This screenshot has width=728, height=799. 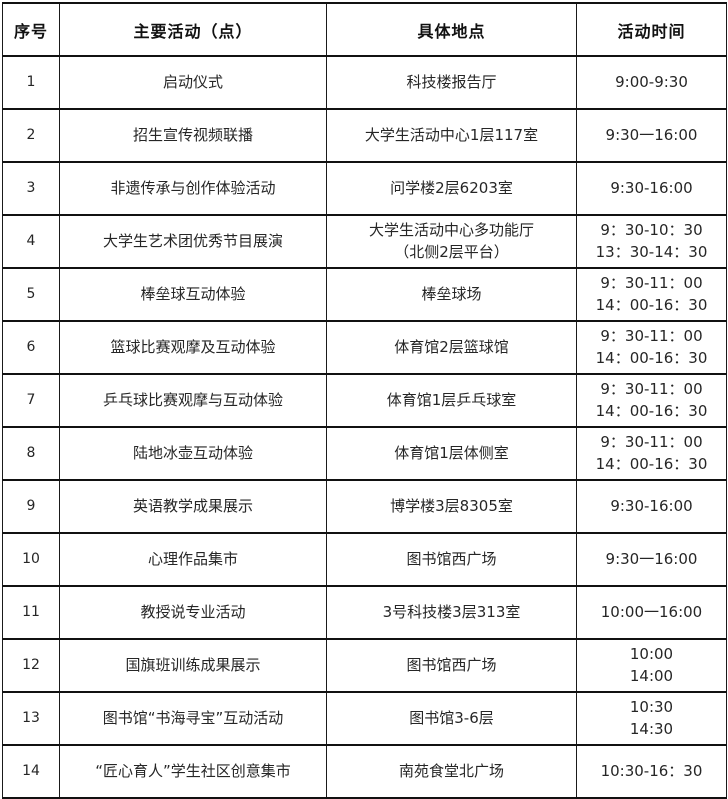 What do you see at coordinates (651, 771) in the screenshot?
I see `time-cell: 10:30-16：30` at bounding box center [651, 771].